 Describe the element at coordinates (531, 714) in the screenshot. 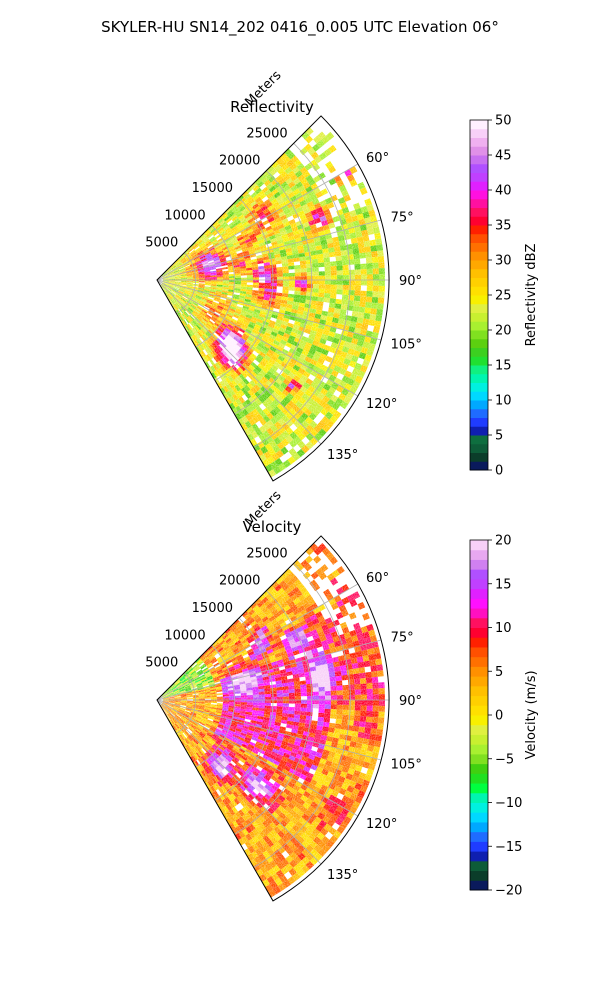

I see `colorbar-label: Velocity (m/s)` at that location.